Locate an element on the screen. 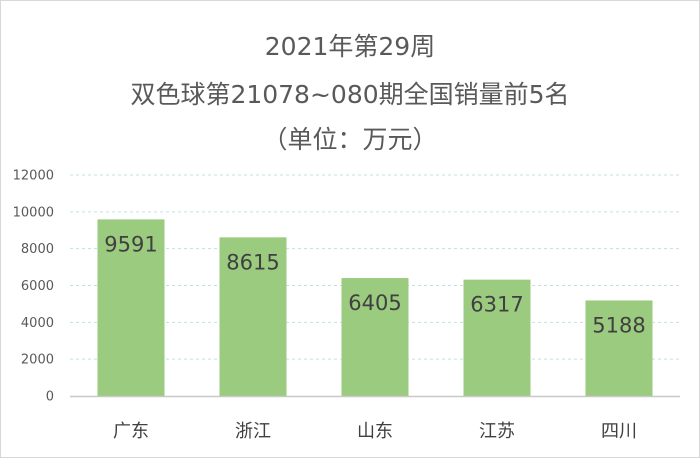 This screenshot has width=700, height=458. y-tick-label: 4000 is located at coordinates (37, 323).